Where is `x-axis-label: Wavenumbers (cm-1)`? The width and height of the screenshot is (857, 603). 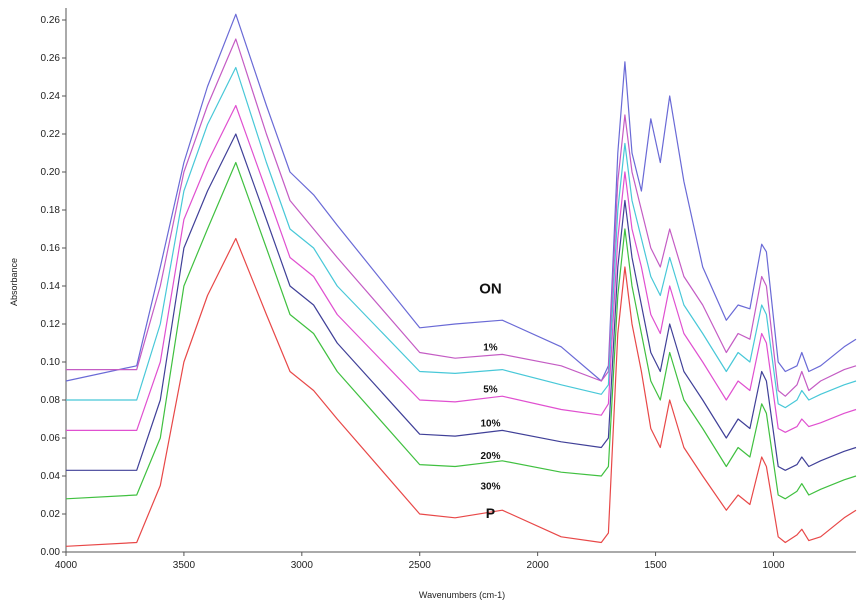 x-axis-label: Wavenumbers (cm-1) is located at coordinates (462, 595).